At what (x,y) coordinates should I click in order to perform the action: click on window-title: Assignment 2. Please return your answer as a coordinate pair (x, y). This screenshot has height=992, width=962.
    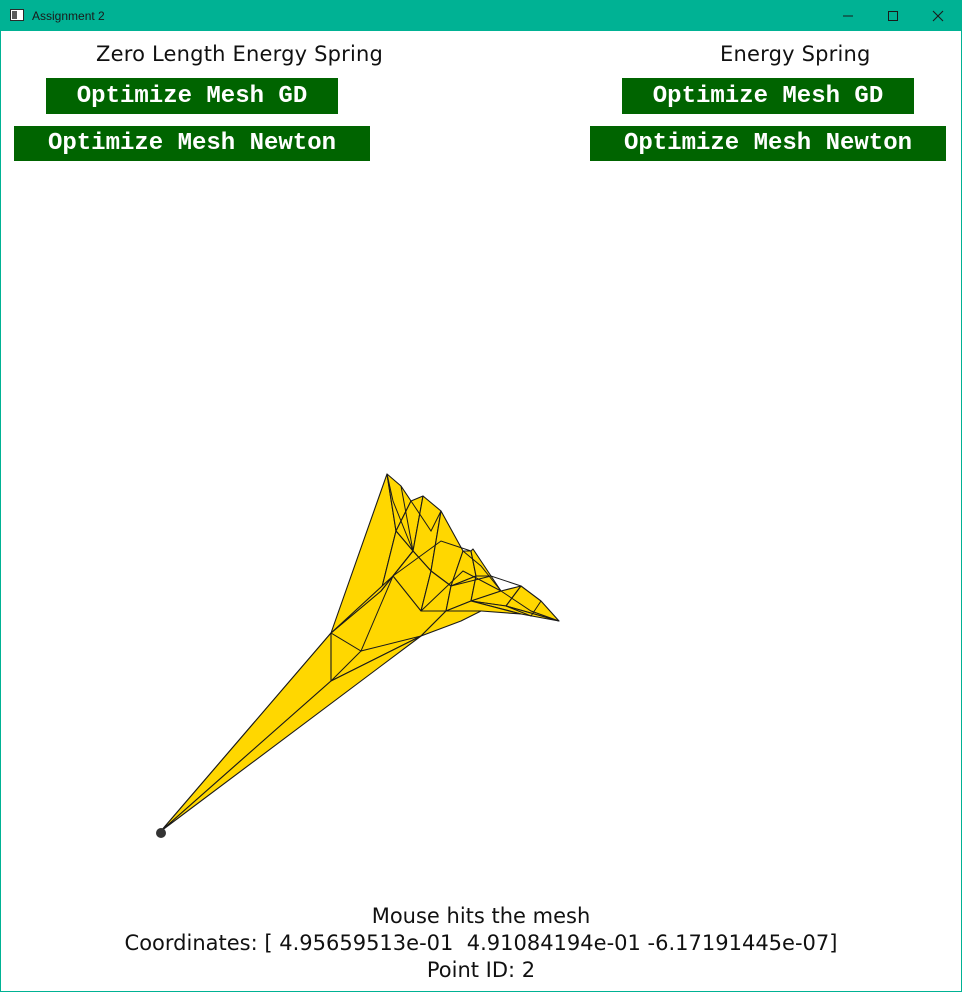
    Looking at the image, I should click on (68, 16).